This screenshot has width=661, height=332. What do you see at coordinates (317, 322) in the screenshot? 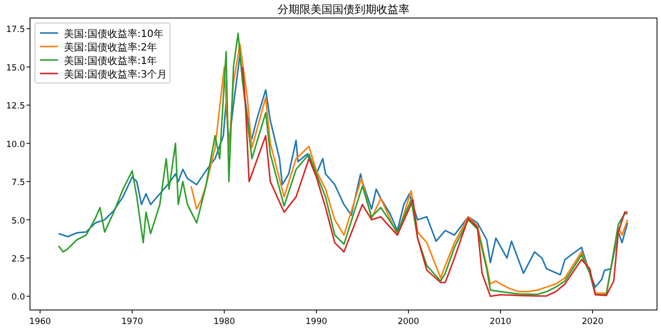
I see `x-tick-label: 1990` at bounding box center [317, 322].